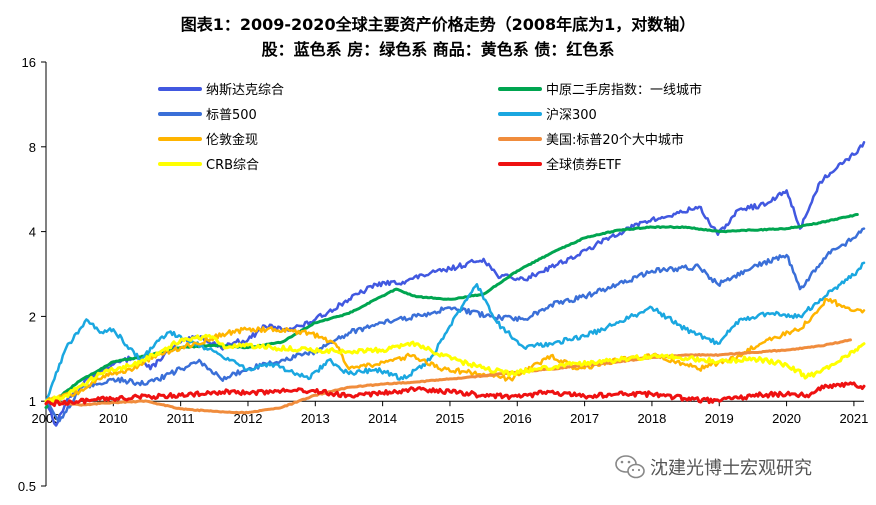  Describe the element at coordinates (624, 90) in the screenshot. I see `legend-label: 中原二手房指数：一线城市` at that location.